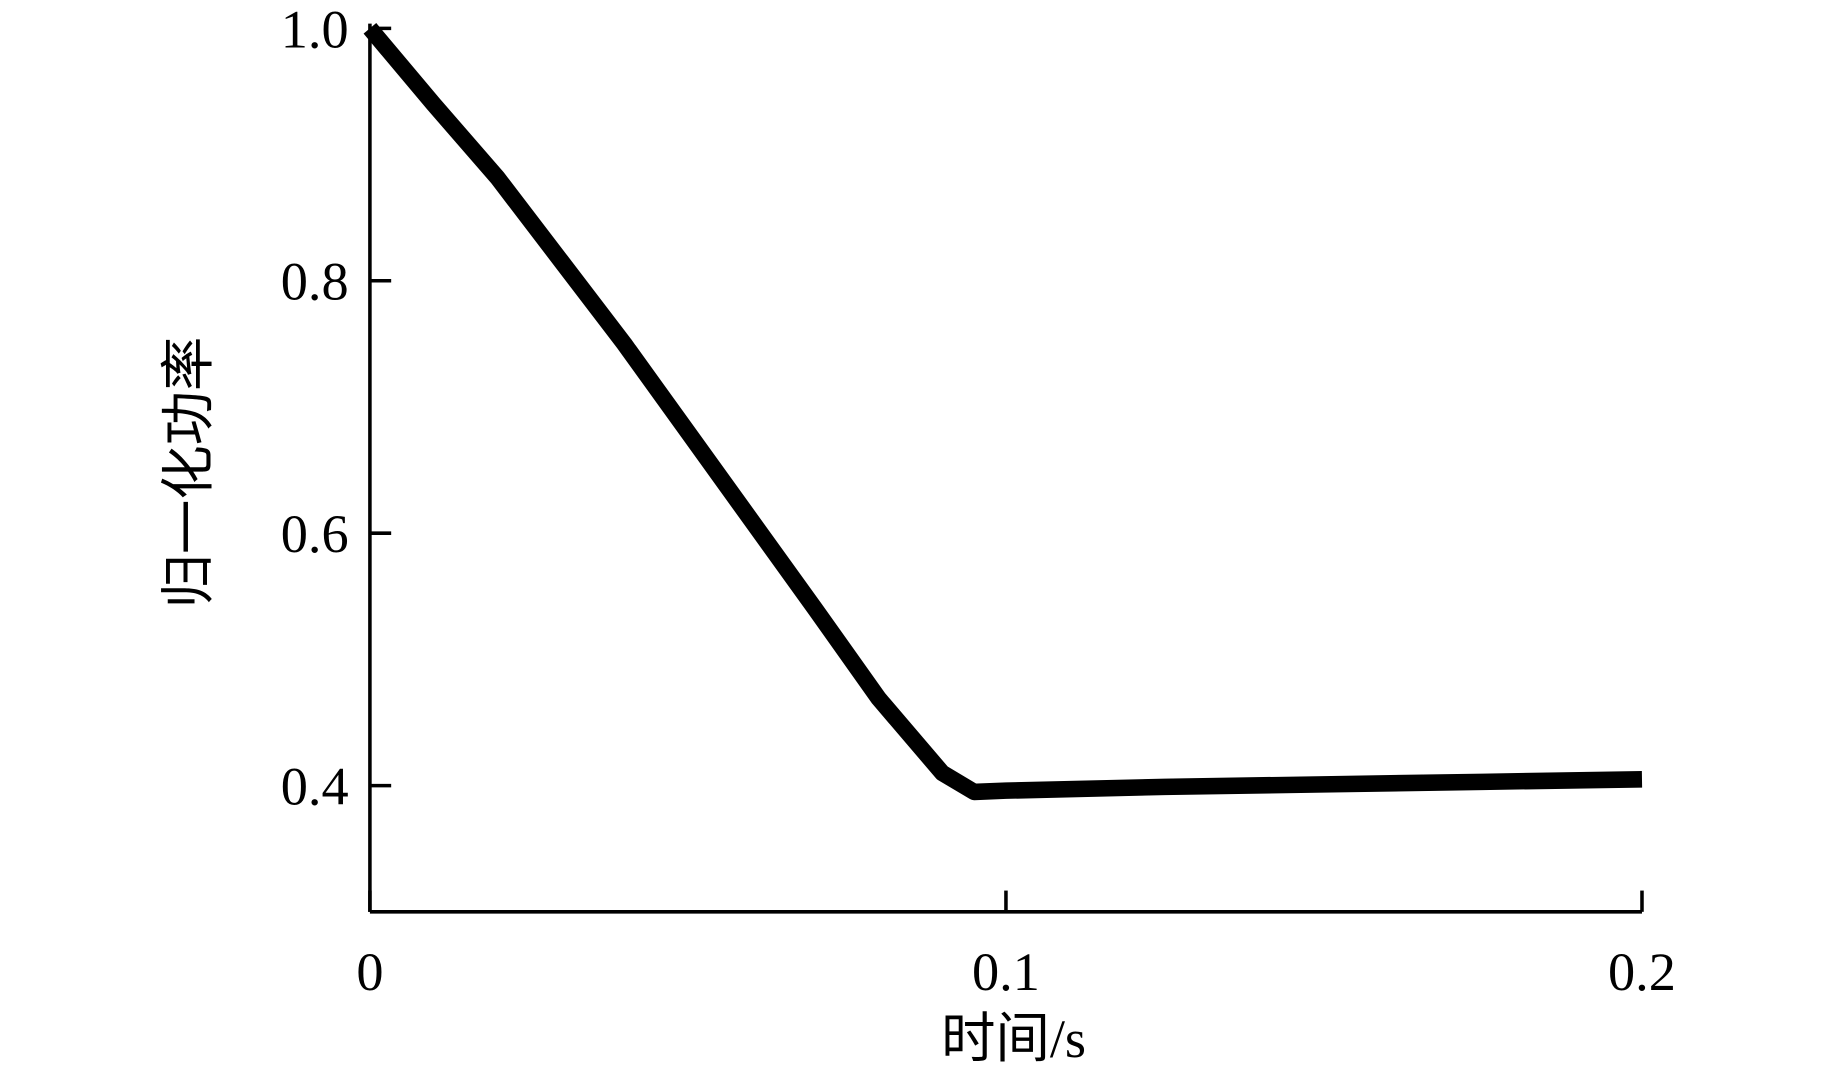 The height and width of the screenshot is (1089, 1843). Describe the element at coordinates (189, 473) in the screenshot. I see `y-axis-label: 归一化功率` at that location.